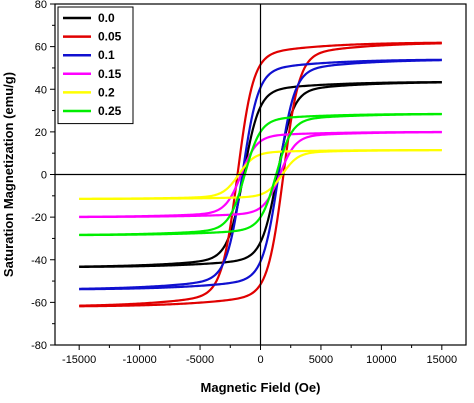 This screenshot has width=474, height=403. I want to click on legend-label: 0.0, so click(106, 18).